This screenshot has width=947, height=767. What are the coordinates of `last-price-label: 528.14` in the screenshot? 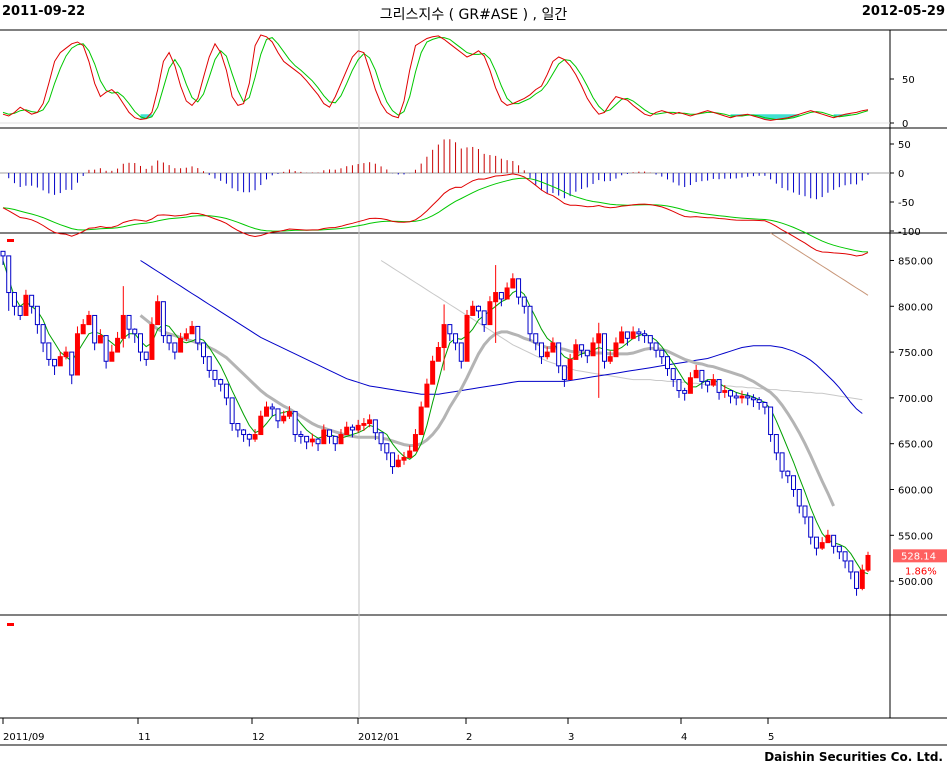 It's located at (918, 556).